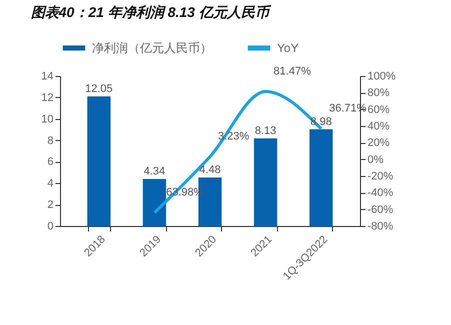  Describe the element at coordinates (381, 210) in the screenshot. I see `y2-tick-label: -60%` at that location.